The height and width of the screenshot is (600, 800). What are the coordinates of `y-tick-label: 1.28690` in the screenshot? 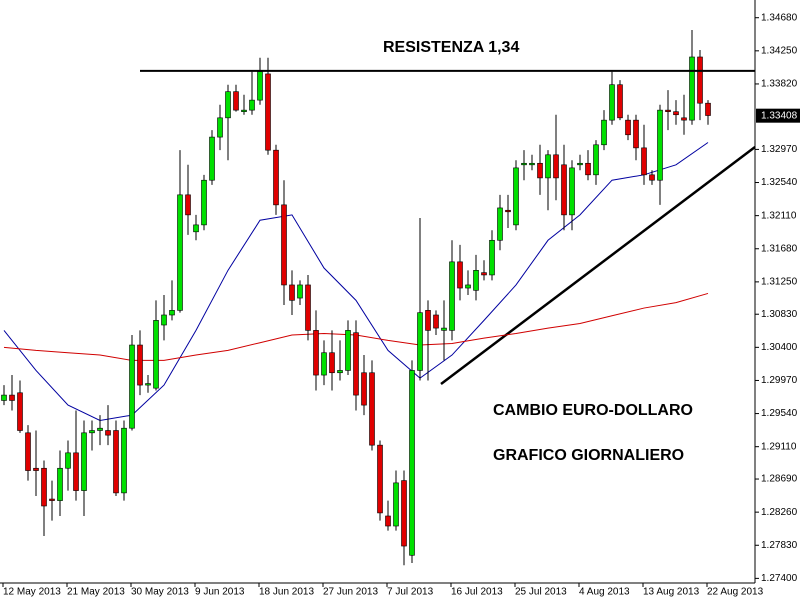 It's located at (779, 479).